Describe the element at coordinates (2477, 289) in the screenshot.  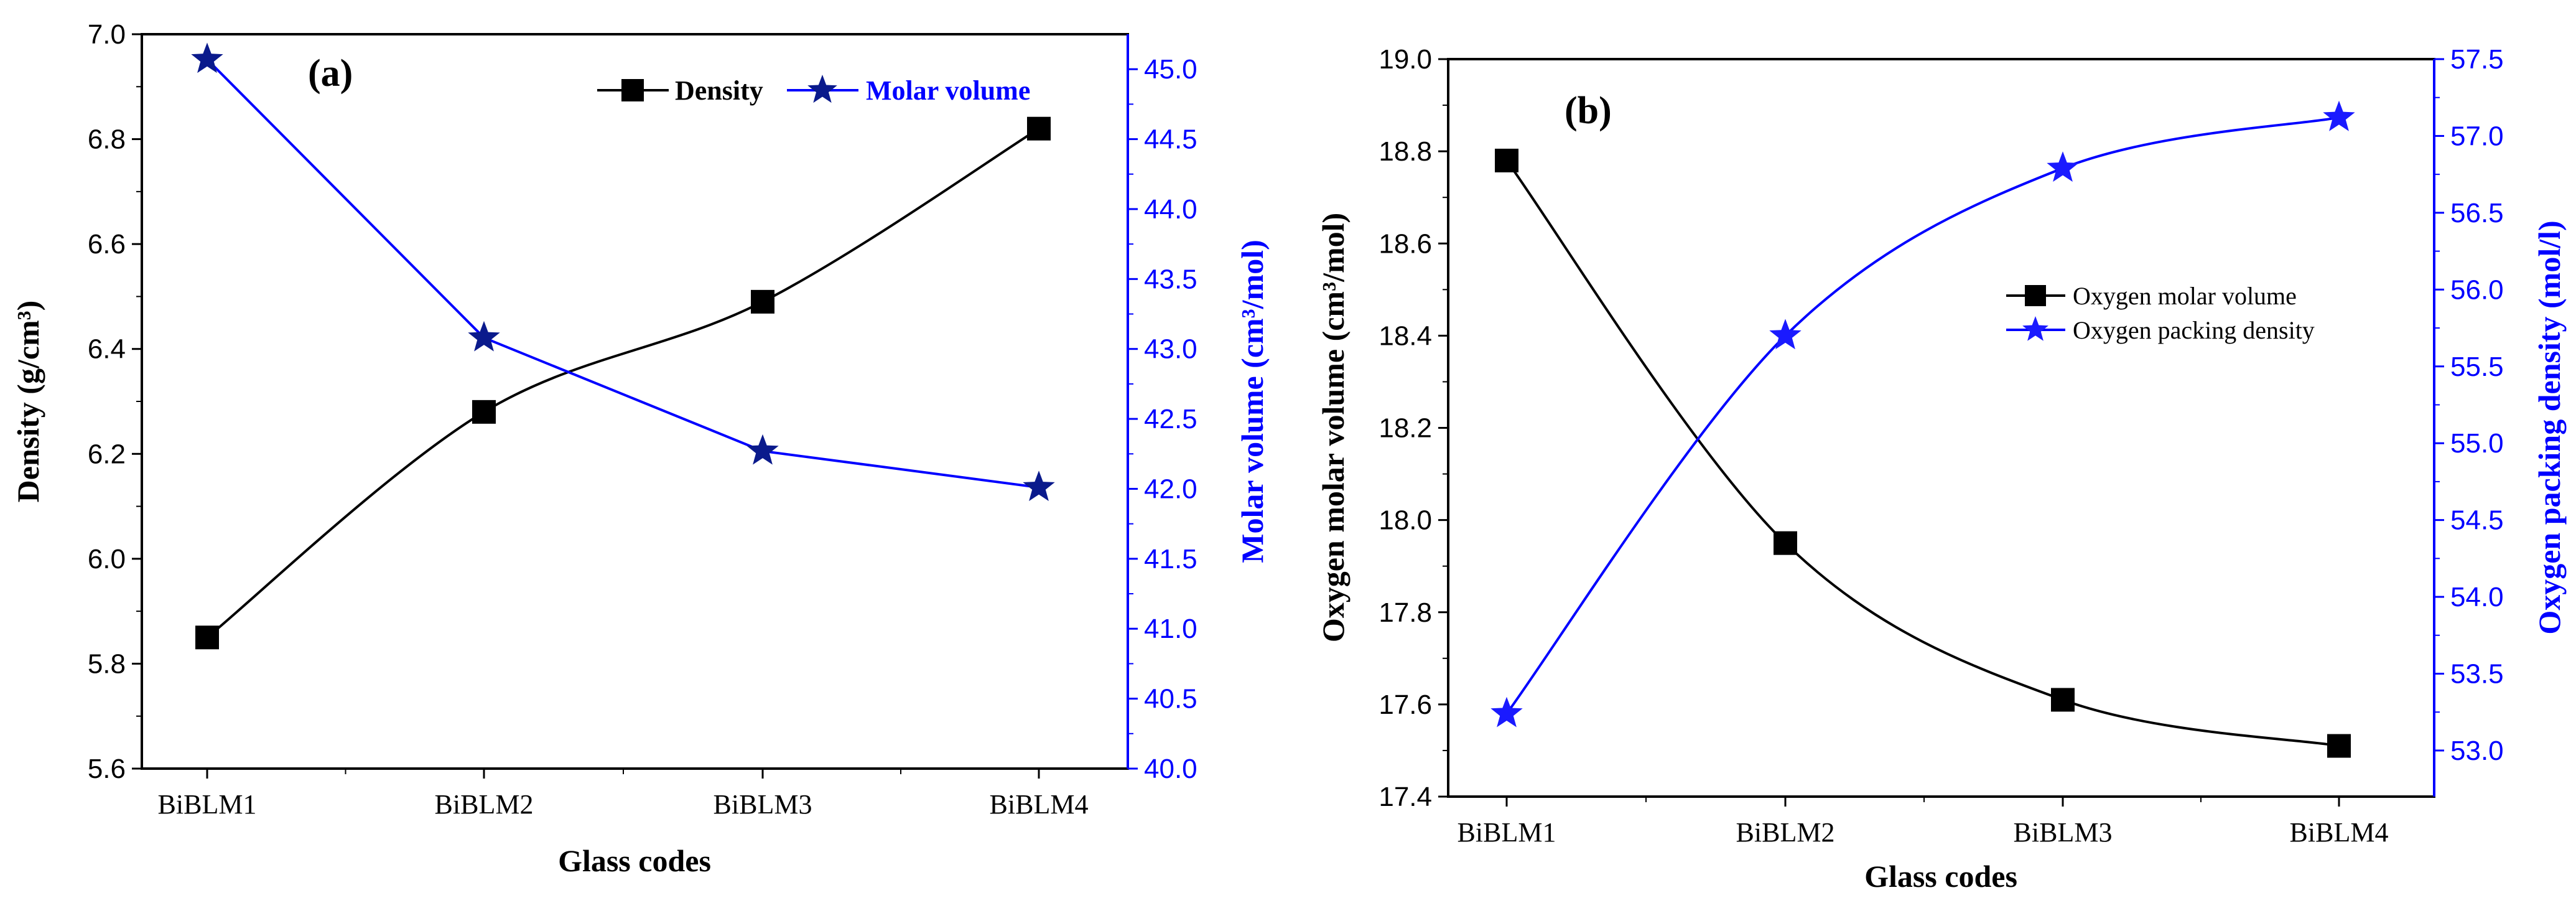
I see `y-tick-label-right-b-6: 56.0` at that location.